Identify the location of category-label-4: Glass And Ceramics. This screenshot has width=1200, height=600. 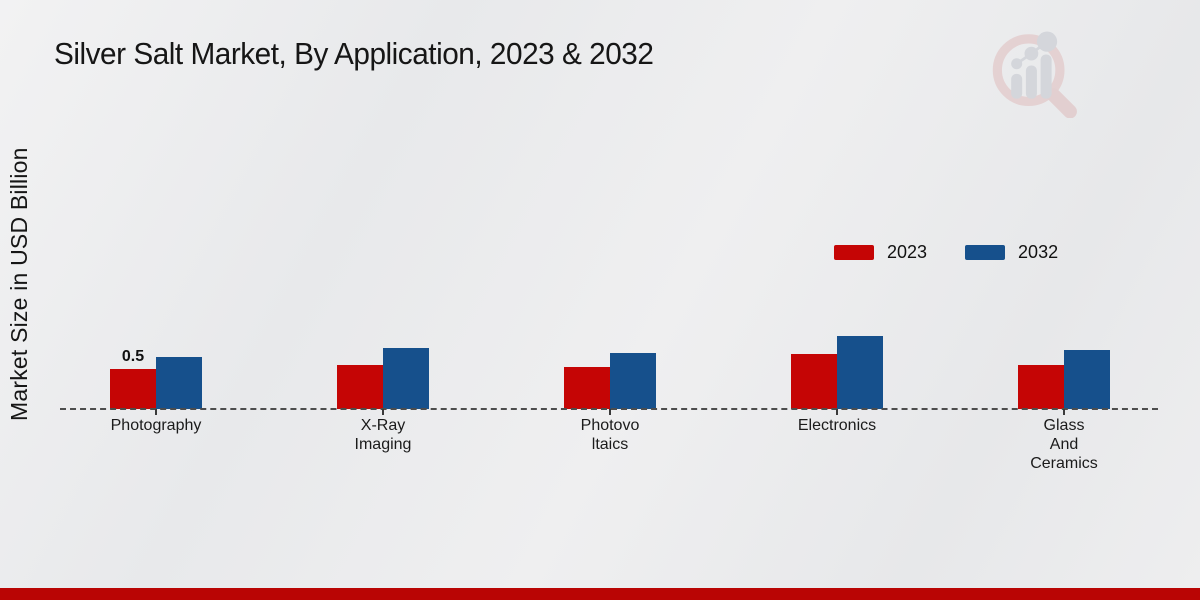
(1064, 444).